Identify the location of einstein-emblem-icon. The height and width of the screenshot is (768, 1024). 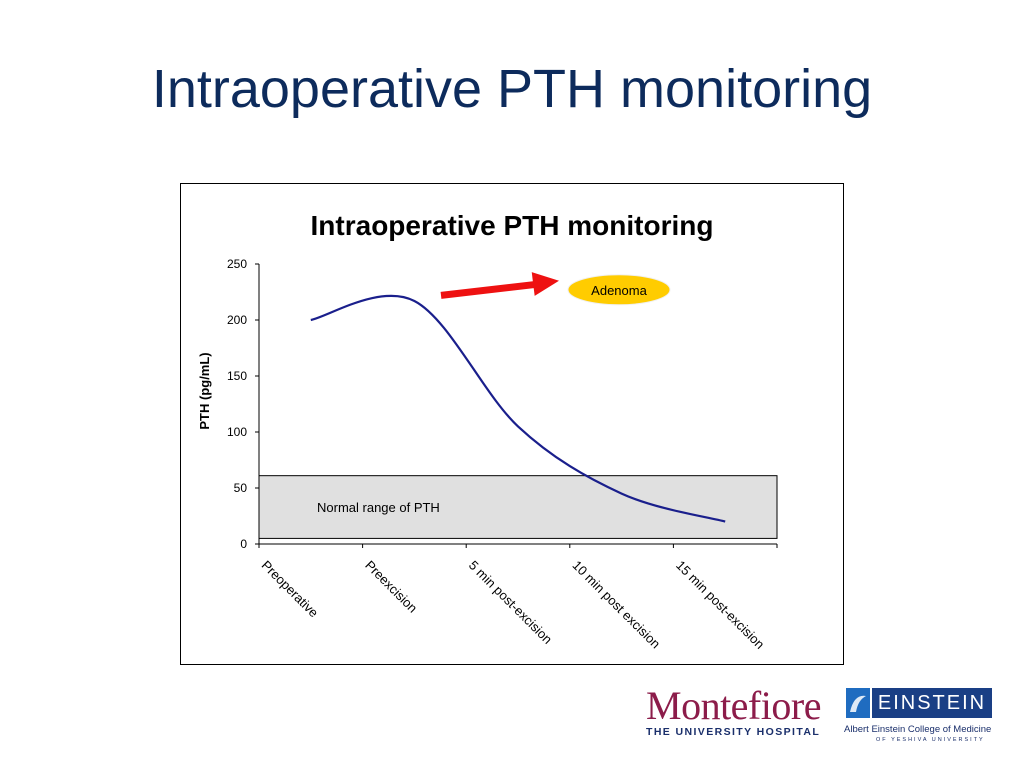
(858, 703).